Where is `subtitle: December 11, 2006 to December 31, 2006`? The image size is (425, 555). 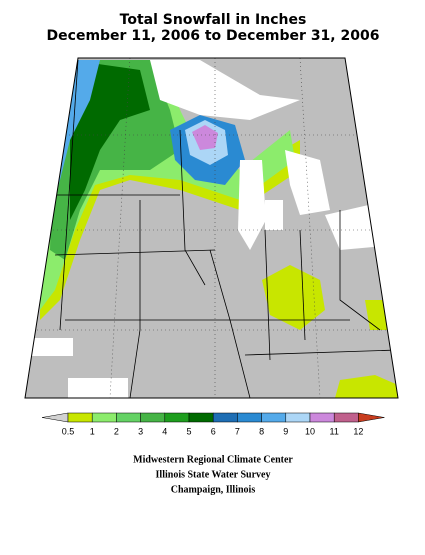
subtitle: December 11, 2006 to December 31, 2006 is located at coordinates (213, 36).